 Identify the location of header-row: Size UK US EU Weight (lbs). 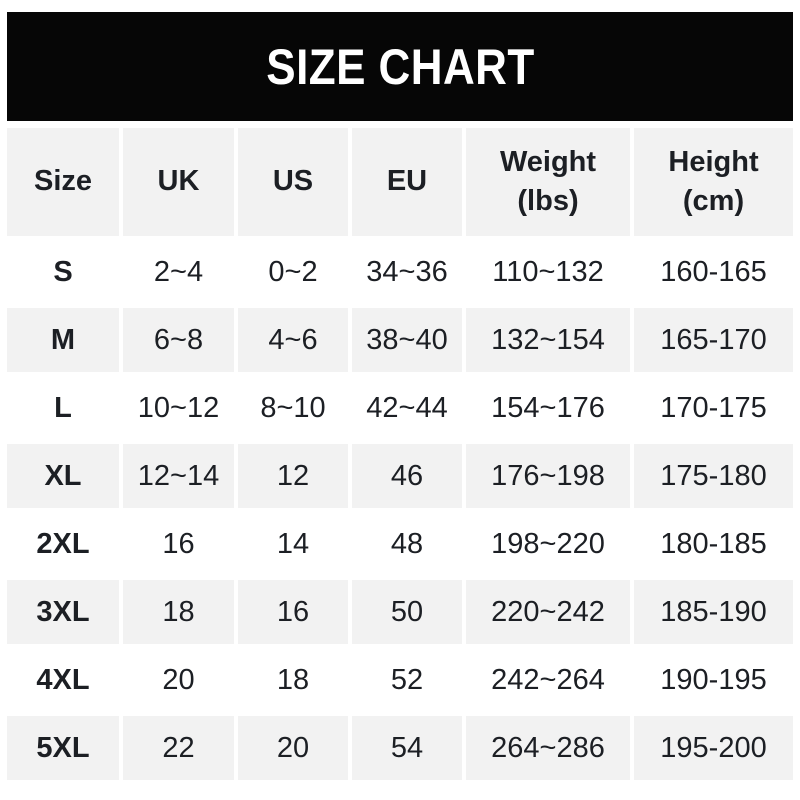
(400, 182).